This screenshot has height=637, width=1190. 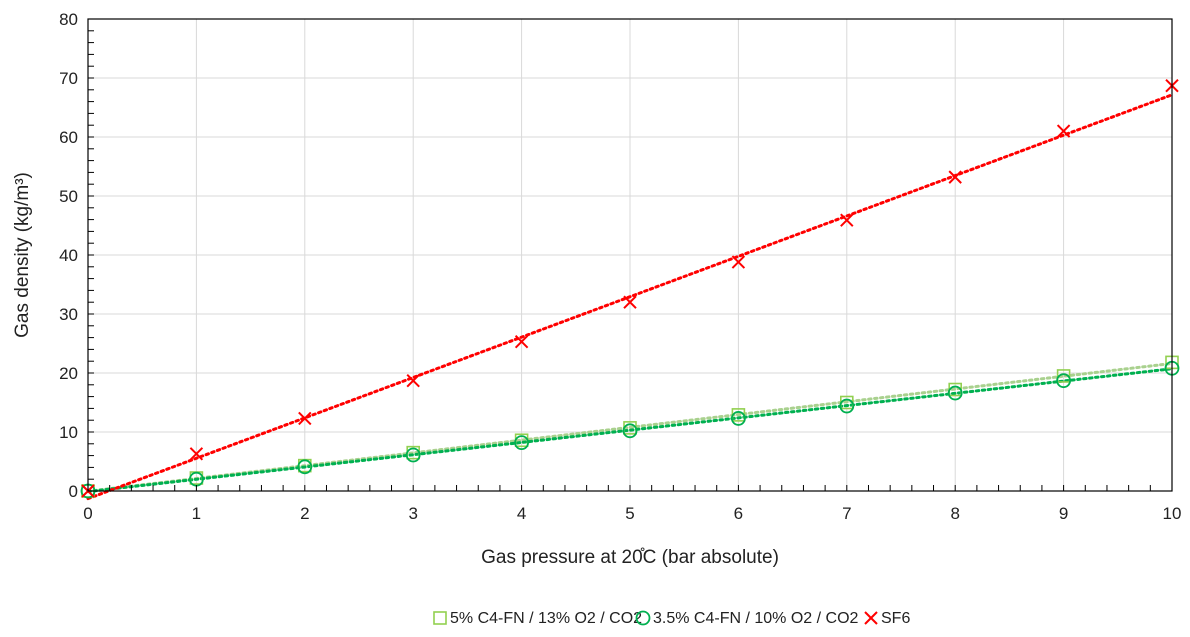 What do you see at coordinates (22, 255) in the screenshot?
I see `y-axis-title: Gas density (kg/m³)` at bounding box center [22, 255].